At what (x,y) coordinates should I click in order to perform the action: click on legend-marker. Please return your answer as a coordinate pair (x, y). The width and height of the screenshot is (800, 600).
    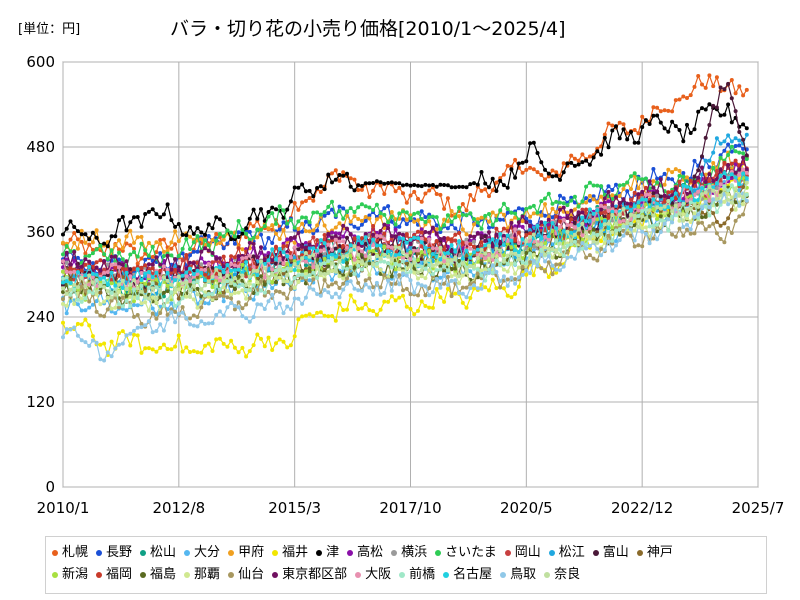
    Looking at the image, I should click on (275, 574).